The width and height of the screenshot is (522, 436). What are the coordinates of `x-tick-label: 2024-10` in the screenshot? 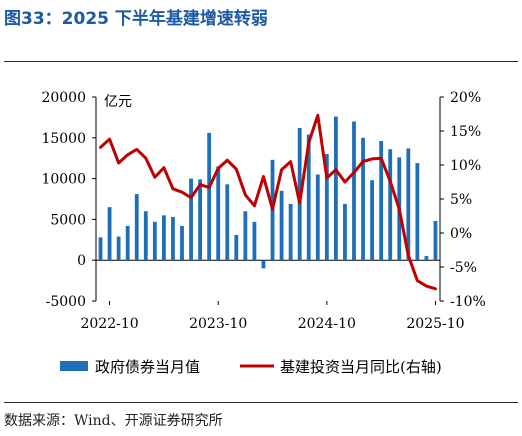 It's located at (327, 324).